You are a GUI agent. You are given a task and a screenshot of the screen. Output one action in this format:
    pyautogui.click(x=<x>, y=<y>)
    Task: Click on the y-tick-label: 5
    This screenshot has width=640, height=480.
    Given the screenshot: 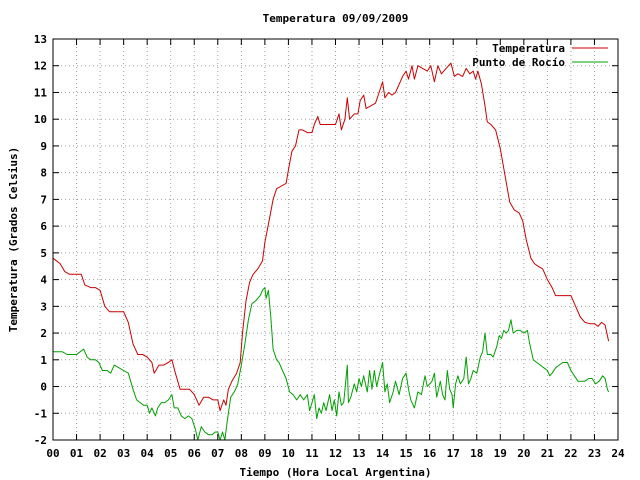 What is the action you would take?
    pyautogui.click(x=43, y=253)
    